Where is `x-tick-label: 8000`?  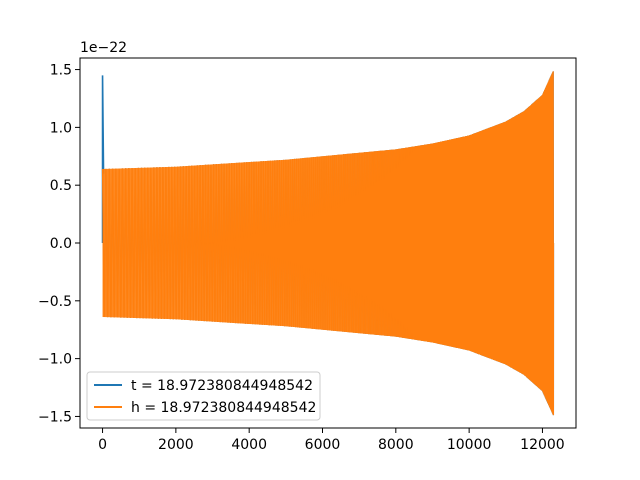
x-tick-label: 8000 is located at coordinates (396, 445).